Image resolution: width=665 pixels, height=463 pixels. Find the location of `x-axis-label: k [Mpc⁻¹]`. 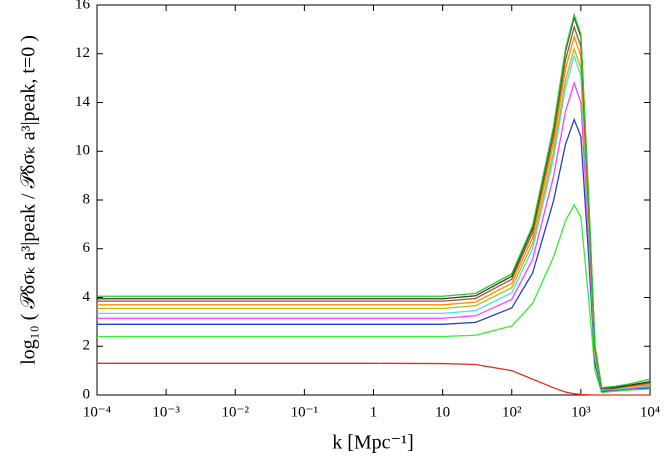

x-axis-label: k [Mpc⁻¹] is located at coordinates (373, 443).